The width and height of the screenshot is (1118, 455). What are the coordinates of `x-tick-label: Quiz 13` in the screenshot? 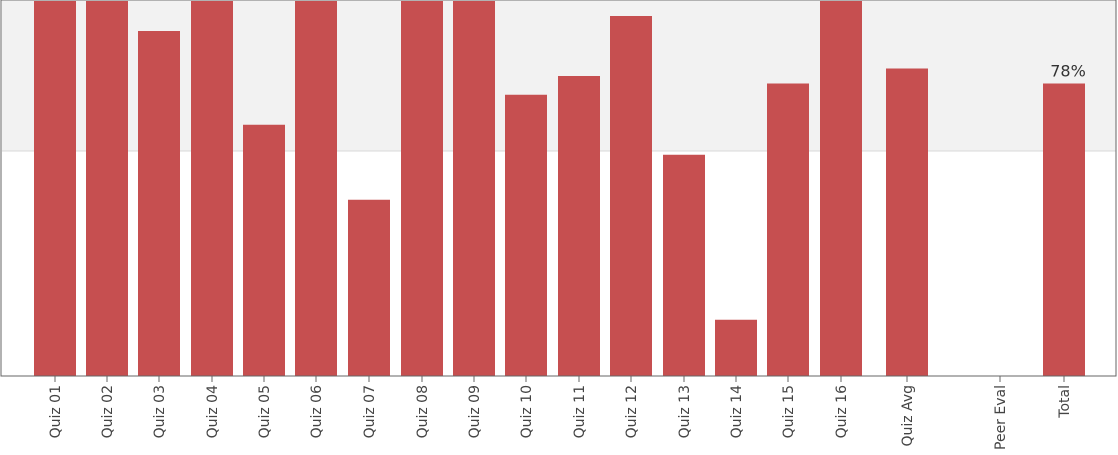 It's located at (685, 411).